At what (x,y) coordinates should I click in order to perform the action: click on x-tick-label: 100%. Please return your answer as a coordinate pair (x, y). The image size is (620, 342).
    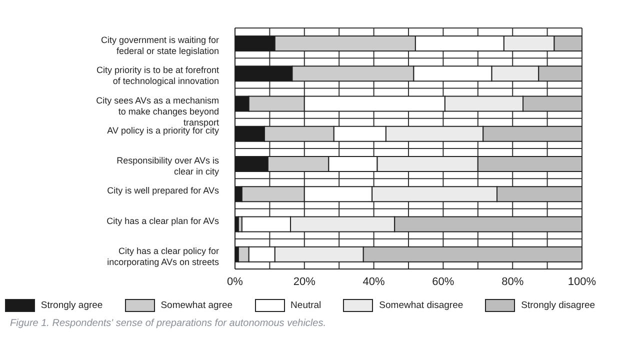
    Looking at the image, I should click on (582, 282).